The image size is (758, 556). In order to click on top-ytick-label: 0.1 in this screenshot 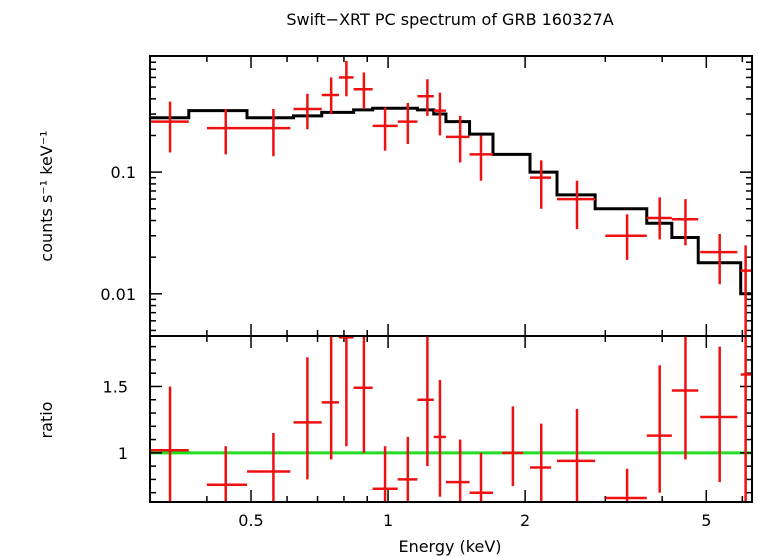, I will do `click(123, 172)`.